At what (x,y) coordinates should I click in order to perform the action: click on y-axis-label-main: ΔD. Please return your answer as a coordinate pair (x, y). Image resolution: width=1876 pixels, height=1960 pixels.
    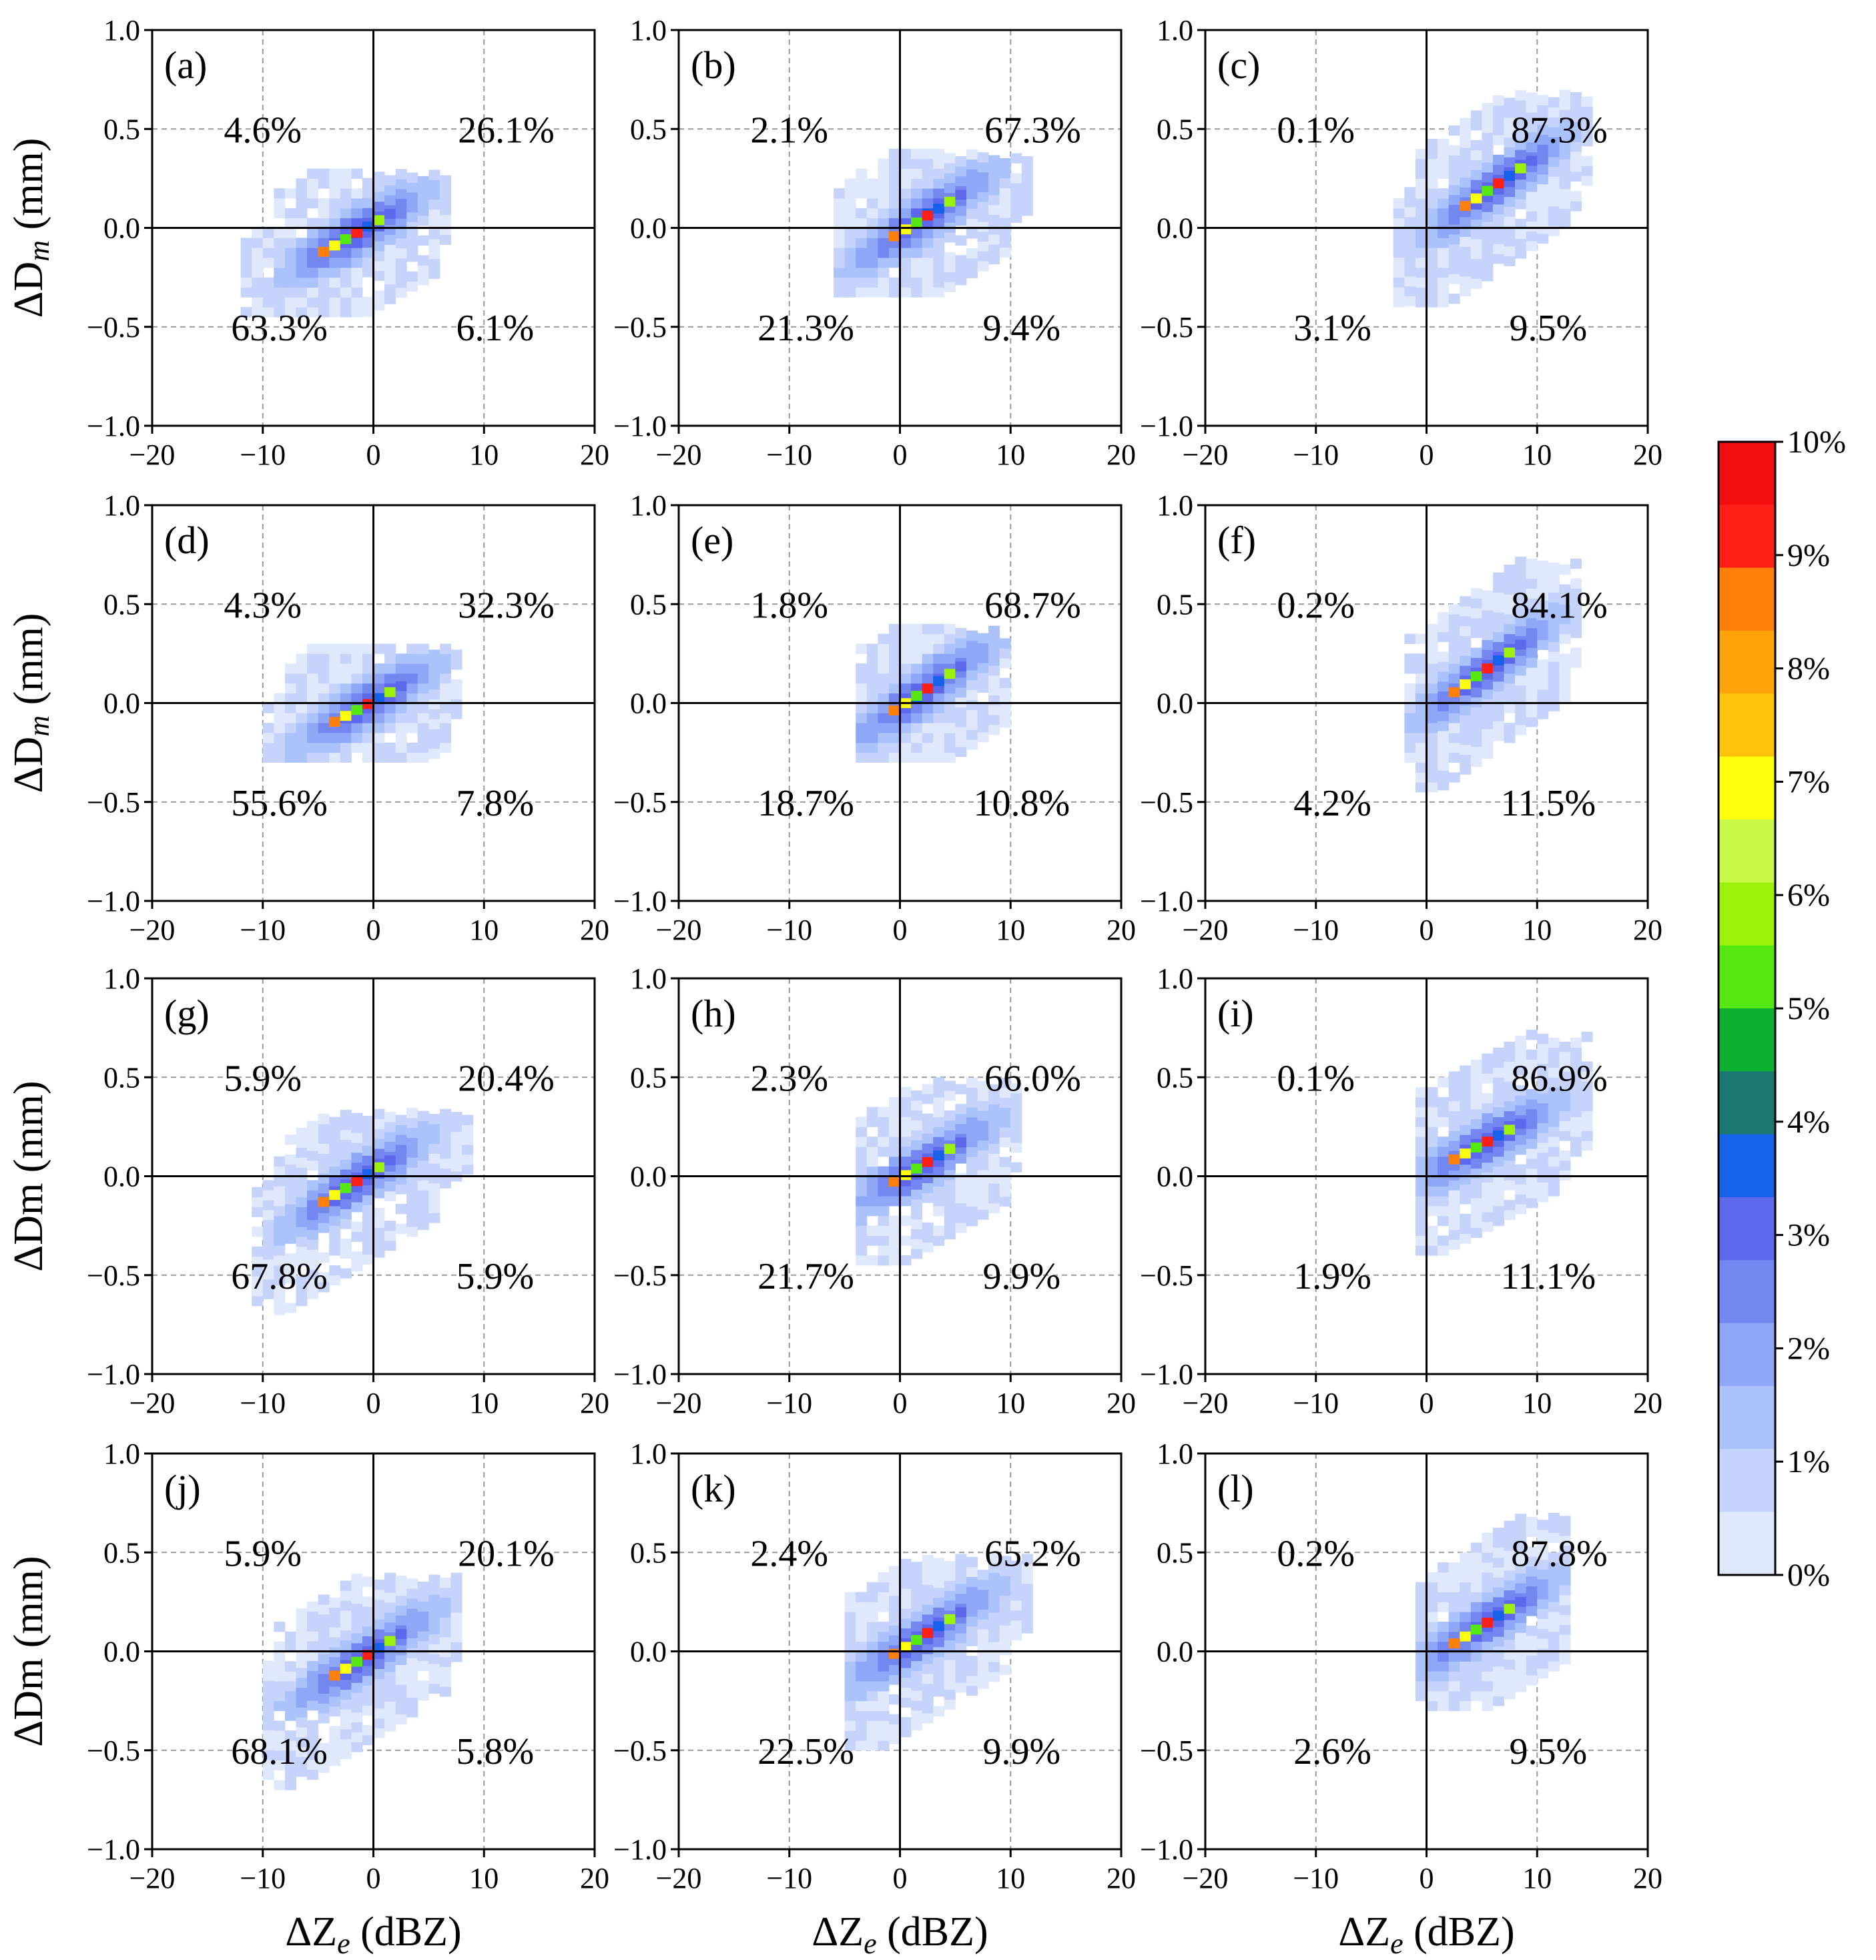
    Looking at the image, I should click on (29, 290).